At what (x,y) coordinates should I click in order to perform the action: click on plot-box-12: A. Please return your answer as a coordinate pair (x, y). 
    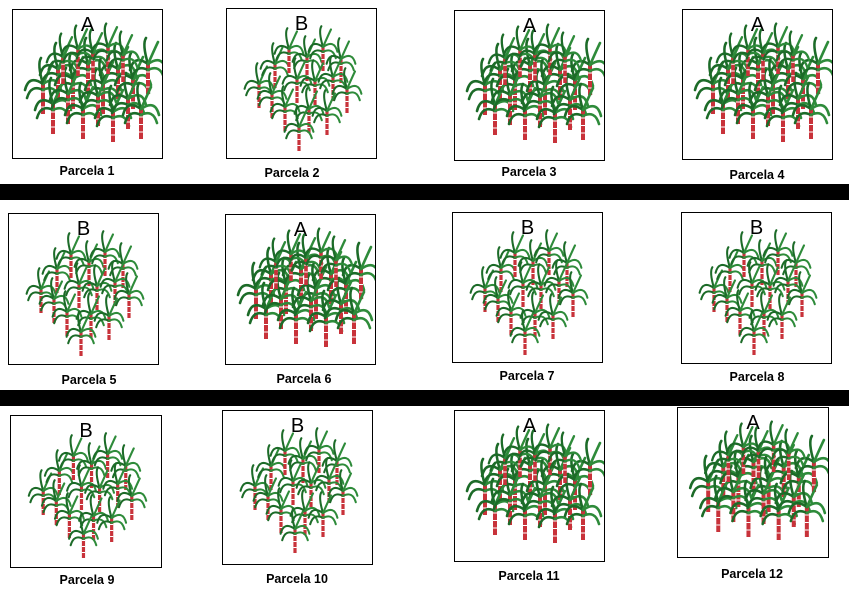
    Looking at the image, I should click on (753, 482).